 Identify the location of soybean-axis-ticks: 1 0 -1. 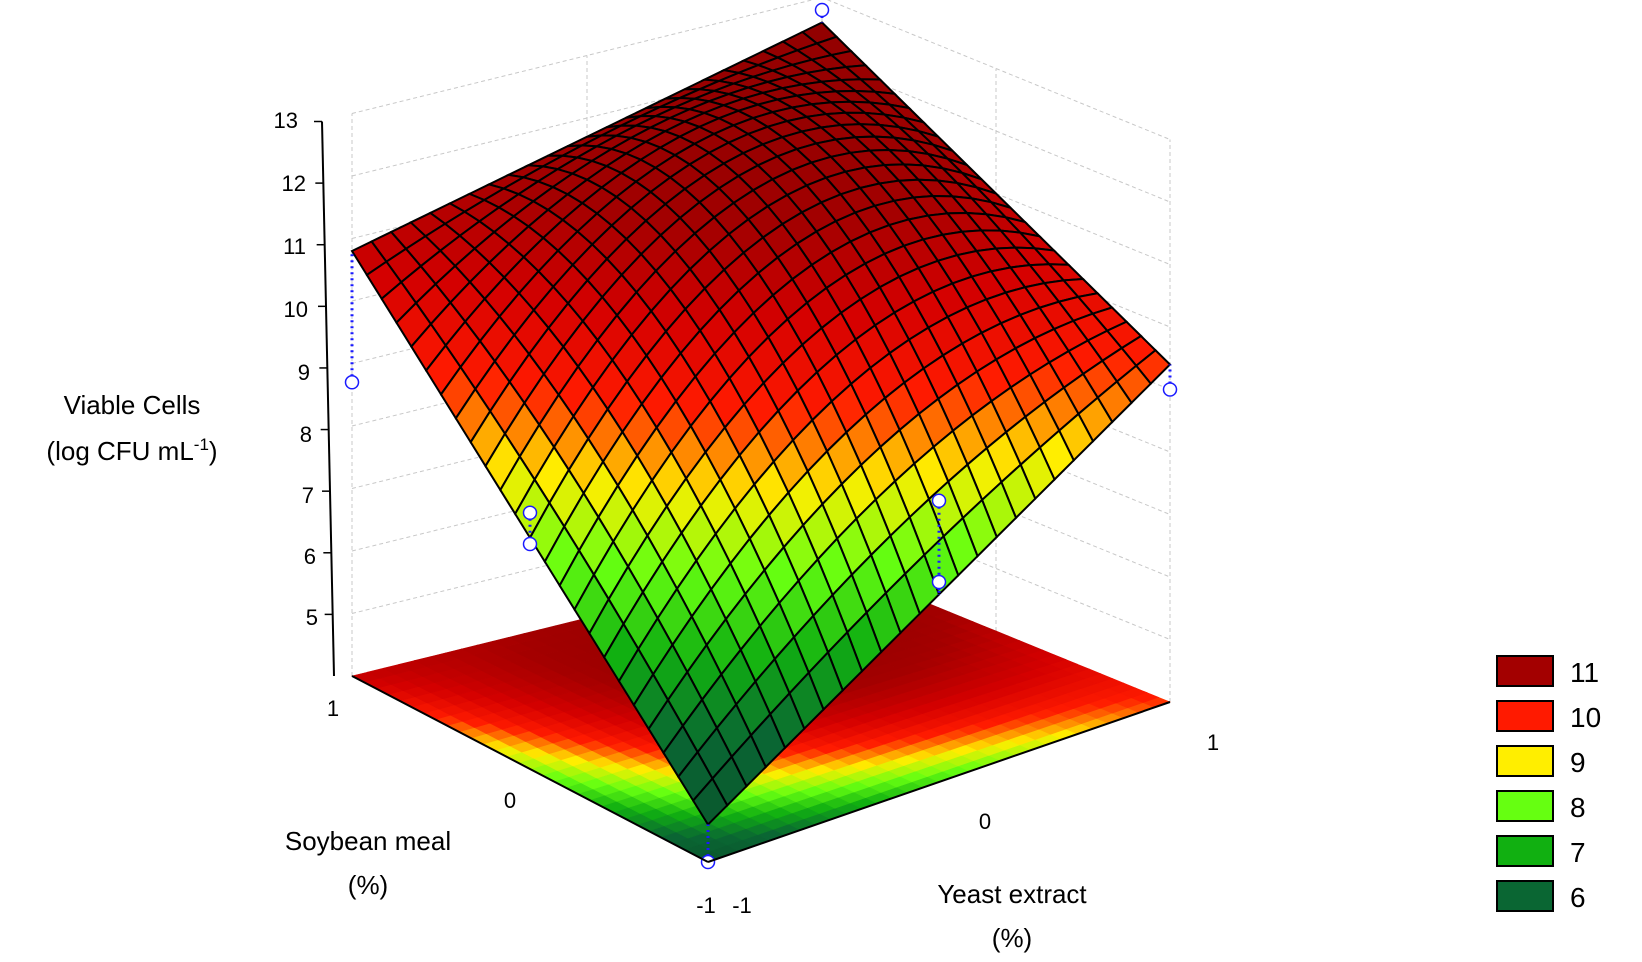
(521, 807).